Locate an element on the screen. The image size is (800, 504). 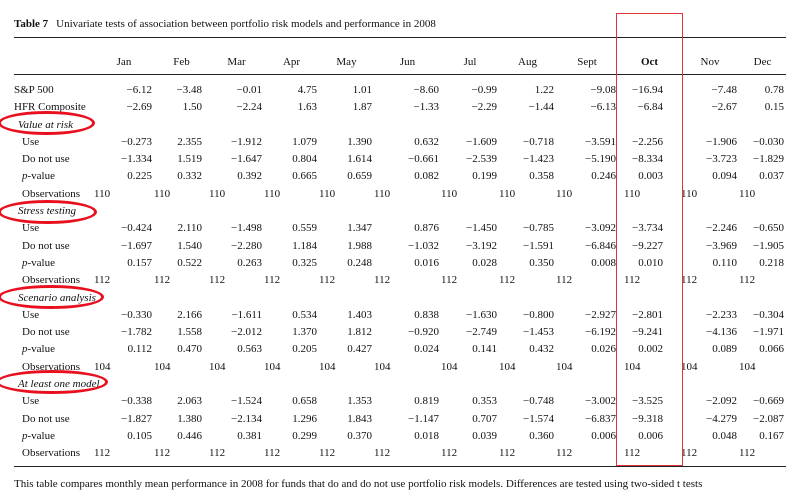
table-cell: 0.218 is located at coordinates (771, 262).